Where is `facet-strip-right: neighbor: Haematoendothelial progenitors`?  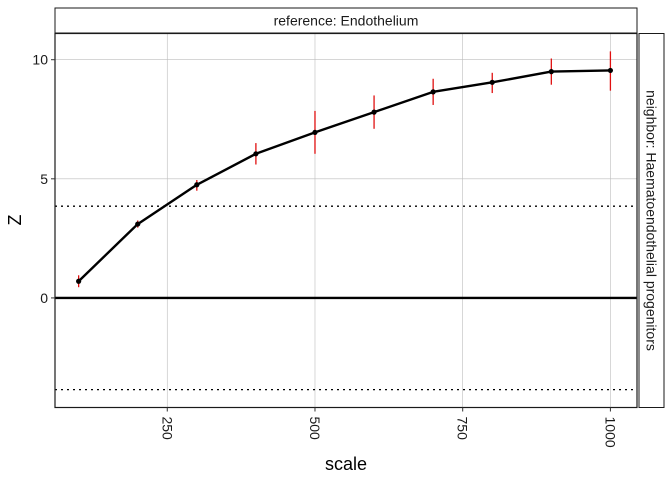
facet-strip-right: neighbor: Haematoendothelial progenitors is located at coordinates (651, 220).